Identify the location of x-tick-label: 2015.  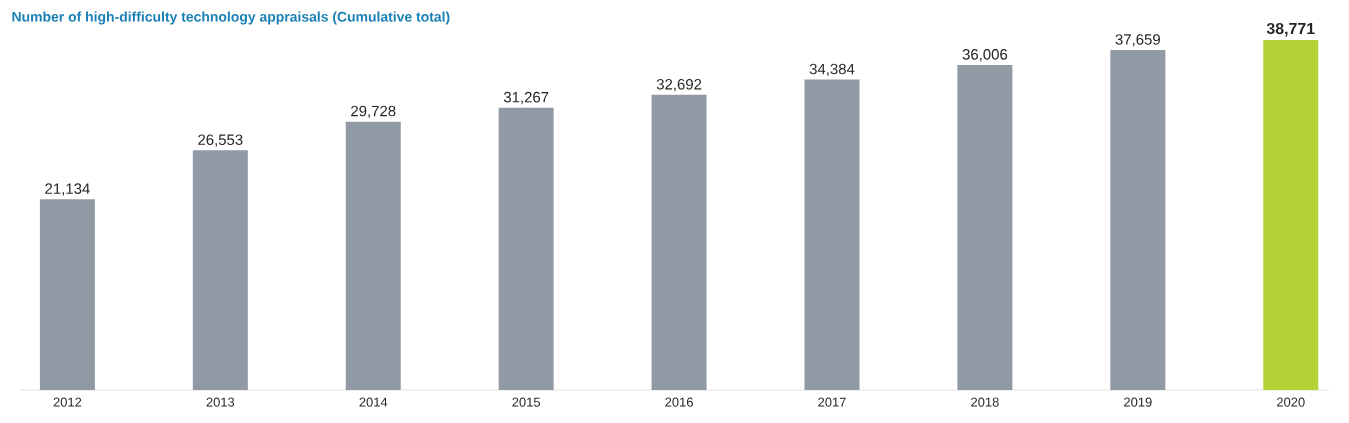
(526, 402).